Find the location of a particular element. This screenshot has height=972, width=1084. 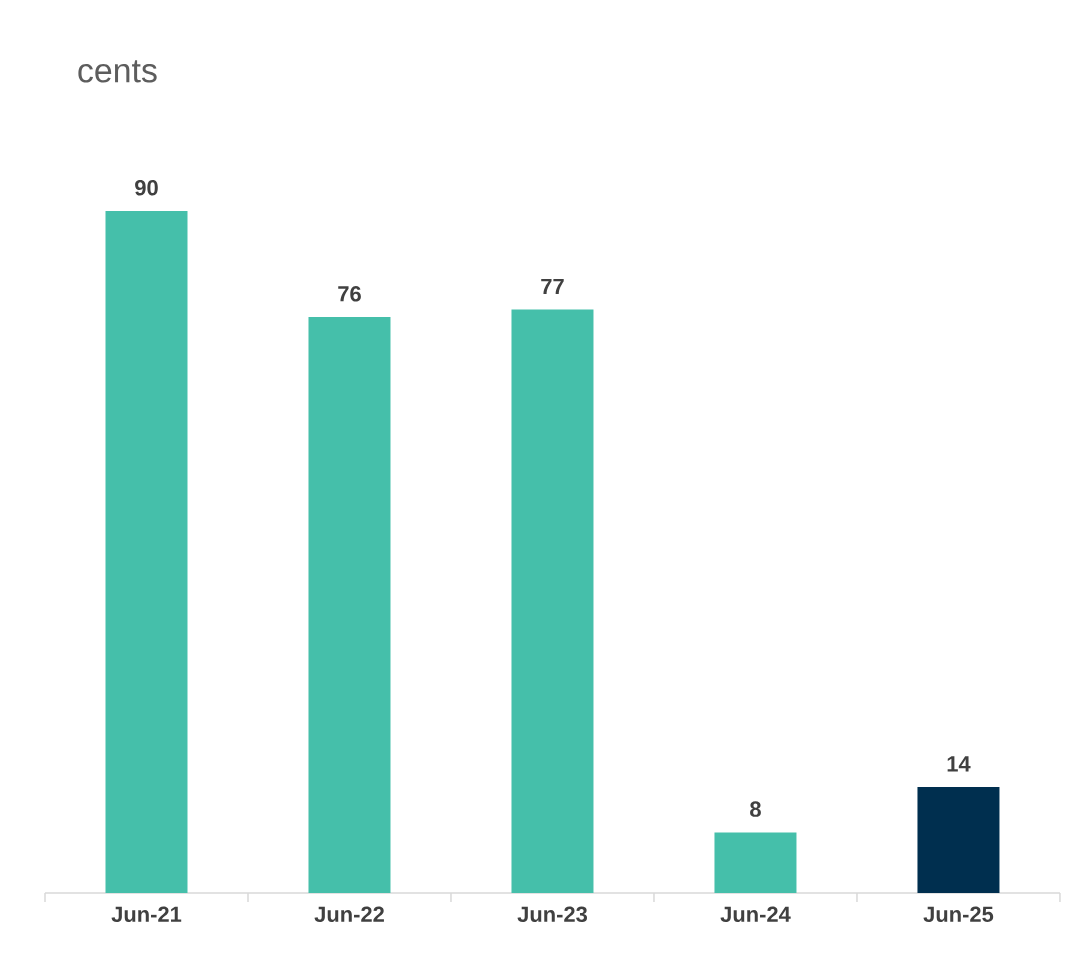

x-tick-label: Jun-23 is located at coordinates (552, 914).